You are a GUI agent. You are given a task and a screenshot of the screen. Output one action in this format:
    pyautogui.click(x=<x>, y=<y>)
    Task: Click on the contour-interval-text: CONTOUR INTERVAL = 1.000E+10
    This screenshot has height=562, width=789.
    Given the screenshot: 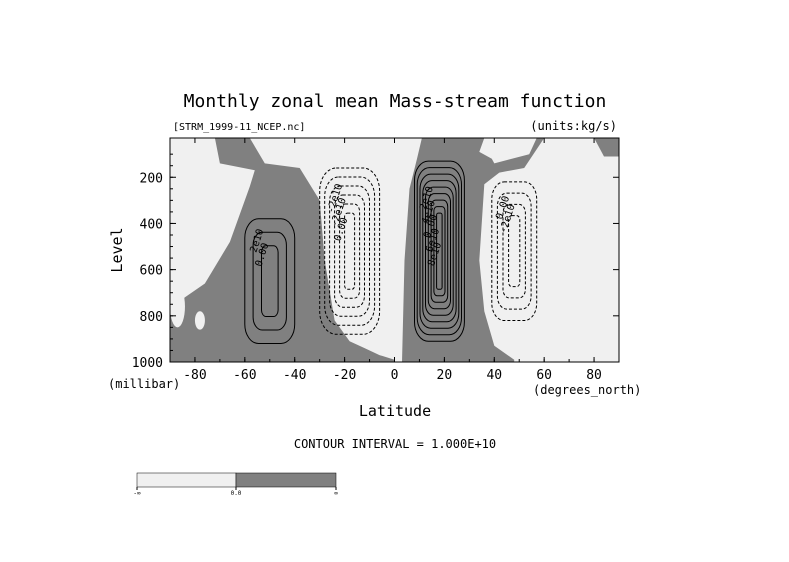 What is the action you would take?
    pyautogui.click(x=395, y=444)
    